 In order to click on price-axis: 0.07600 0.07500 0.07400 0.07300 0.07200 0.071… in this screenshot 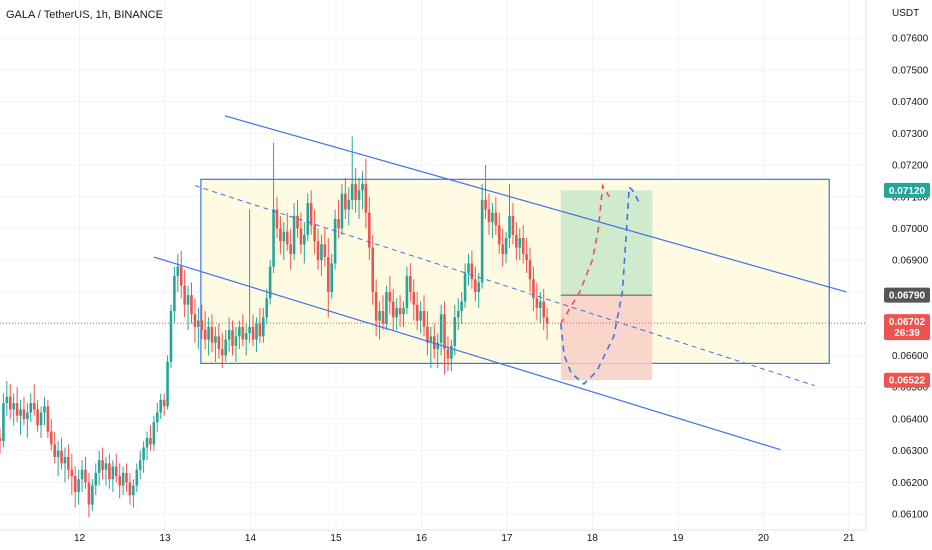, I will do `click(897, 265)`.